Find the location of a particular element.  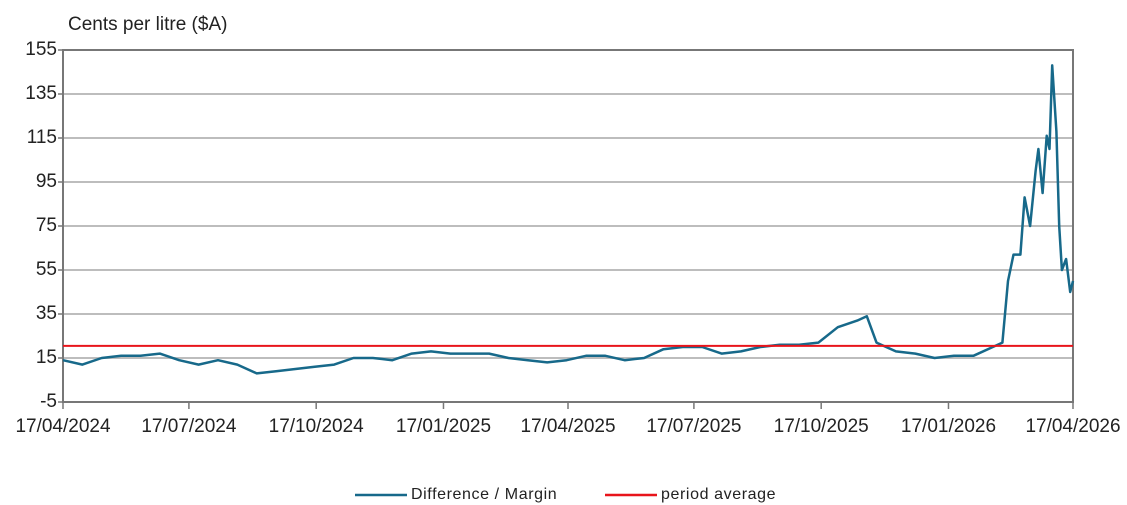

x-tick-label: 17/01/2026 is located at coordinates (948, 426).